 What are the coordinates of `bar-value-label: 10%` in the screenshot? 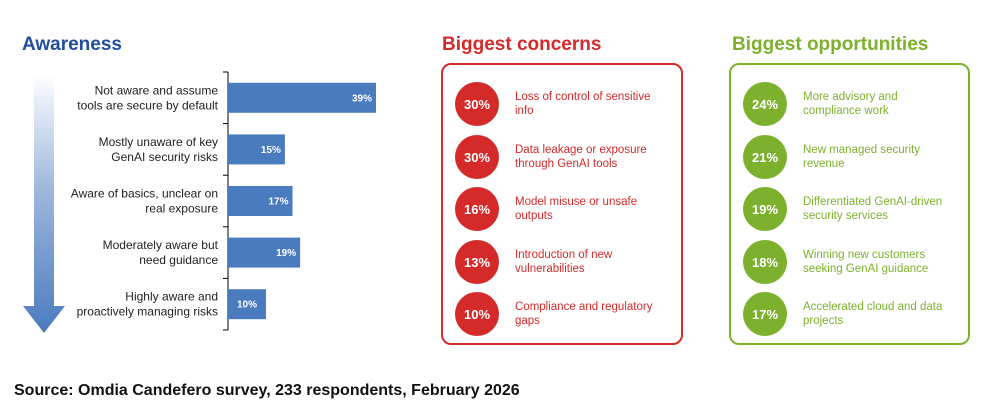 It's located at (247, 305).